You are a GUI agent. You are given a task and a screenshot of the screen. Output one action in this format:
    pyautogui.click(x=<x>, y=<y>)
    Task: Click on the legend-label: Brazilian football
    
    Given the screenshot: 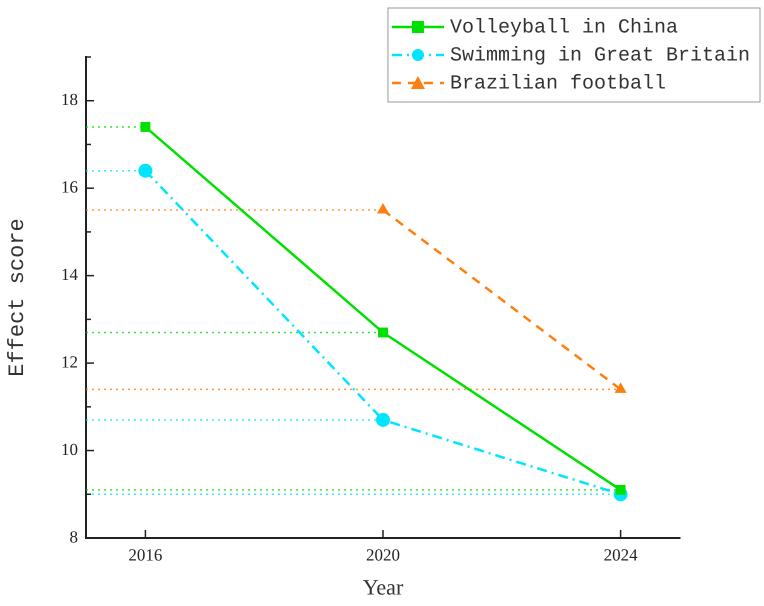 What is the action you would take?
    pyautogui.click(x=558, y=84)
    